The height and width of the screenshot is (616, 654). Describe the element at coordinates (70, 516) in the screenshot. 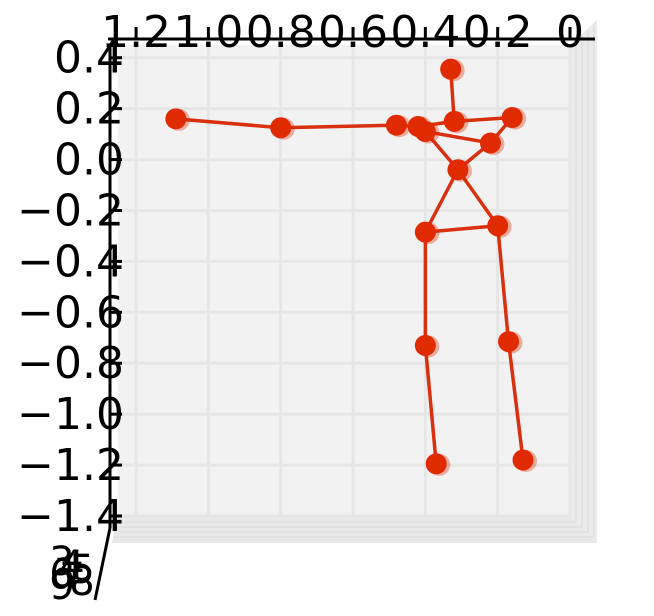

I see `y-tick-label-9: −1.4` at that location.